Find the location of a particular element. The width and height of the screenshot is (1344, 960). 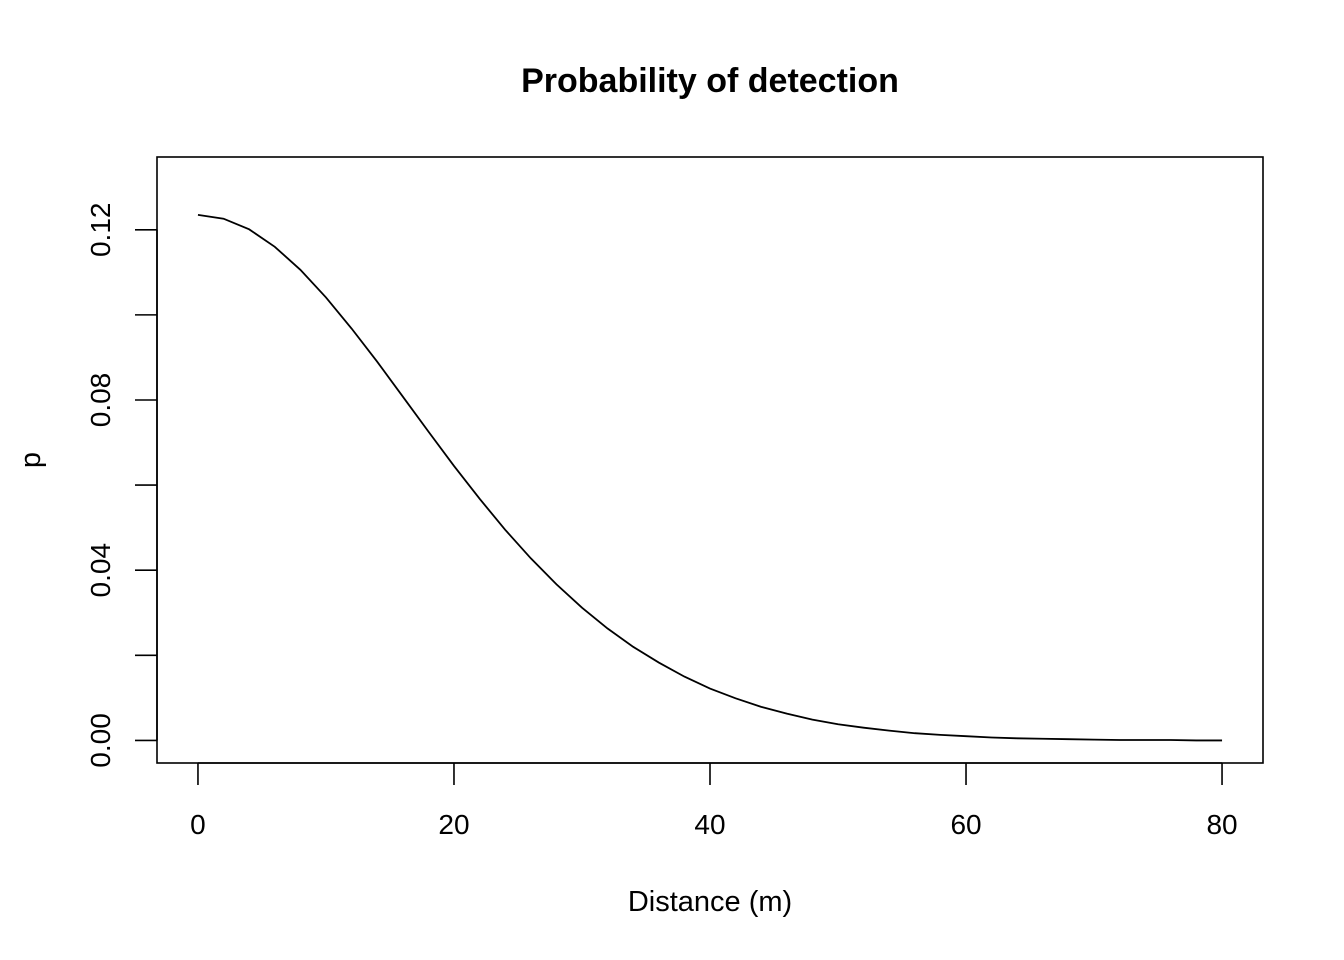

y-tick-label: 0.12 is located at coordinates (100, 230).